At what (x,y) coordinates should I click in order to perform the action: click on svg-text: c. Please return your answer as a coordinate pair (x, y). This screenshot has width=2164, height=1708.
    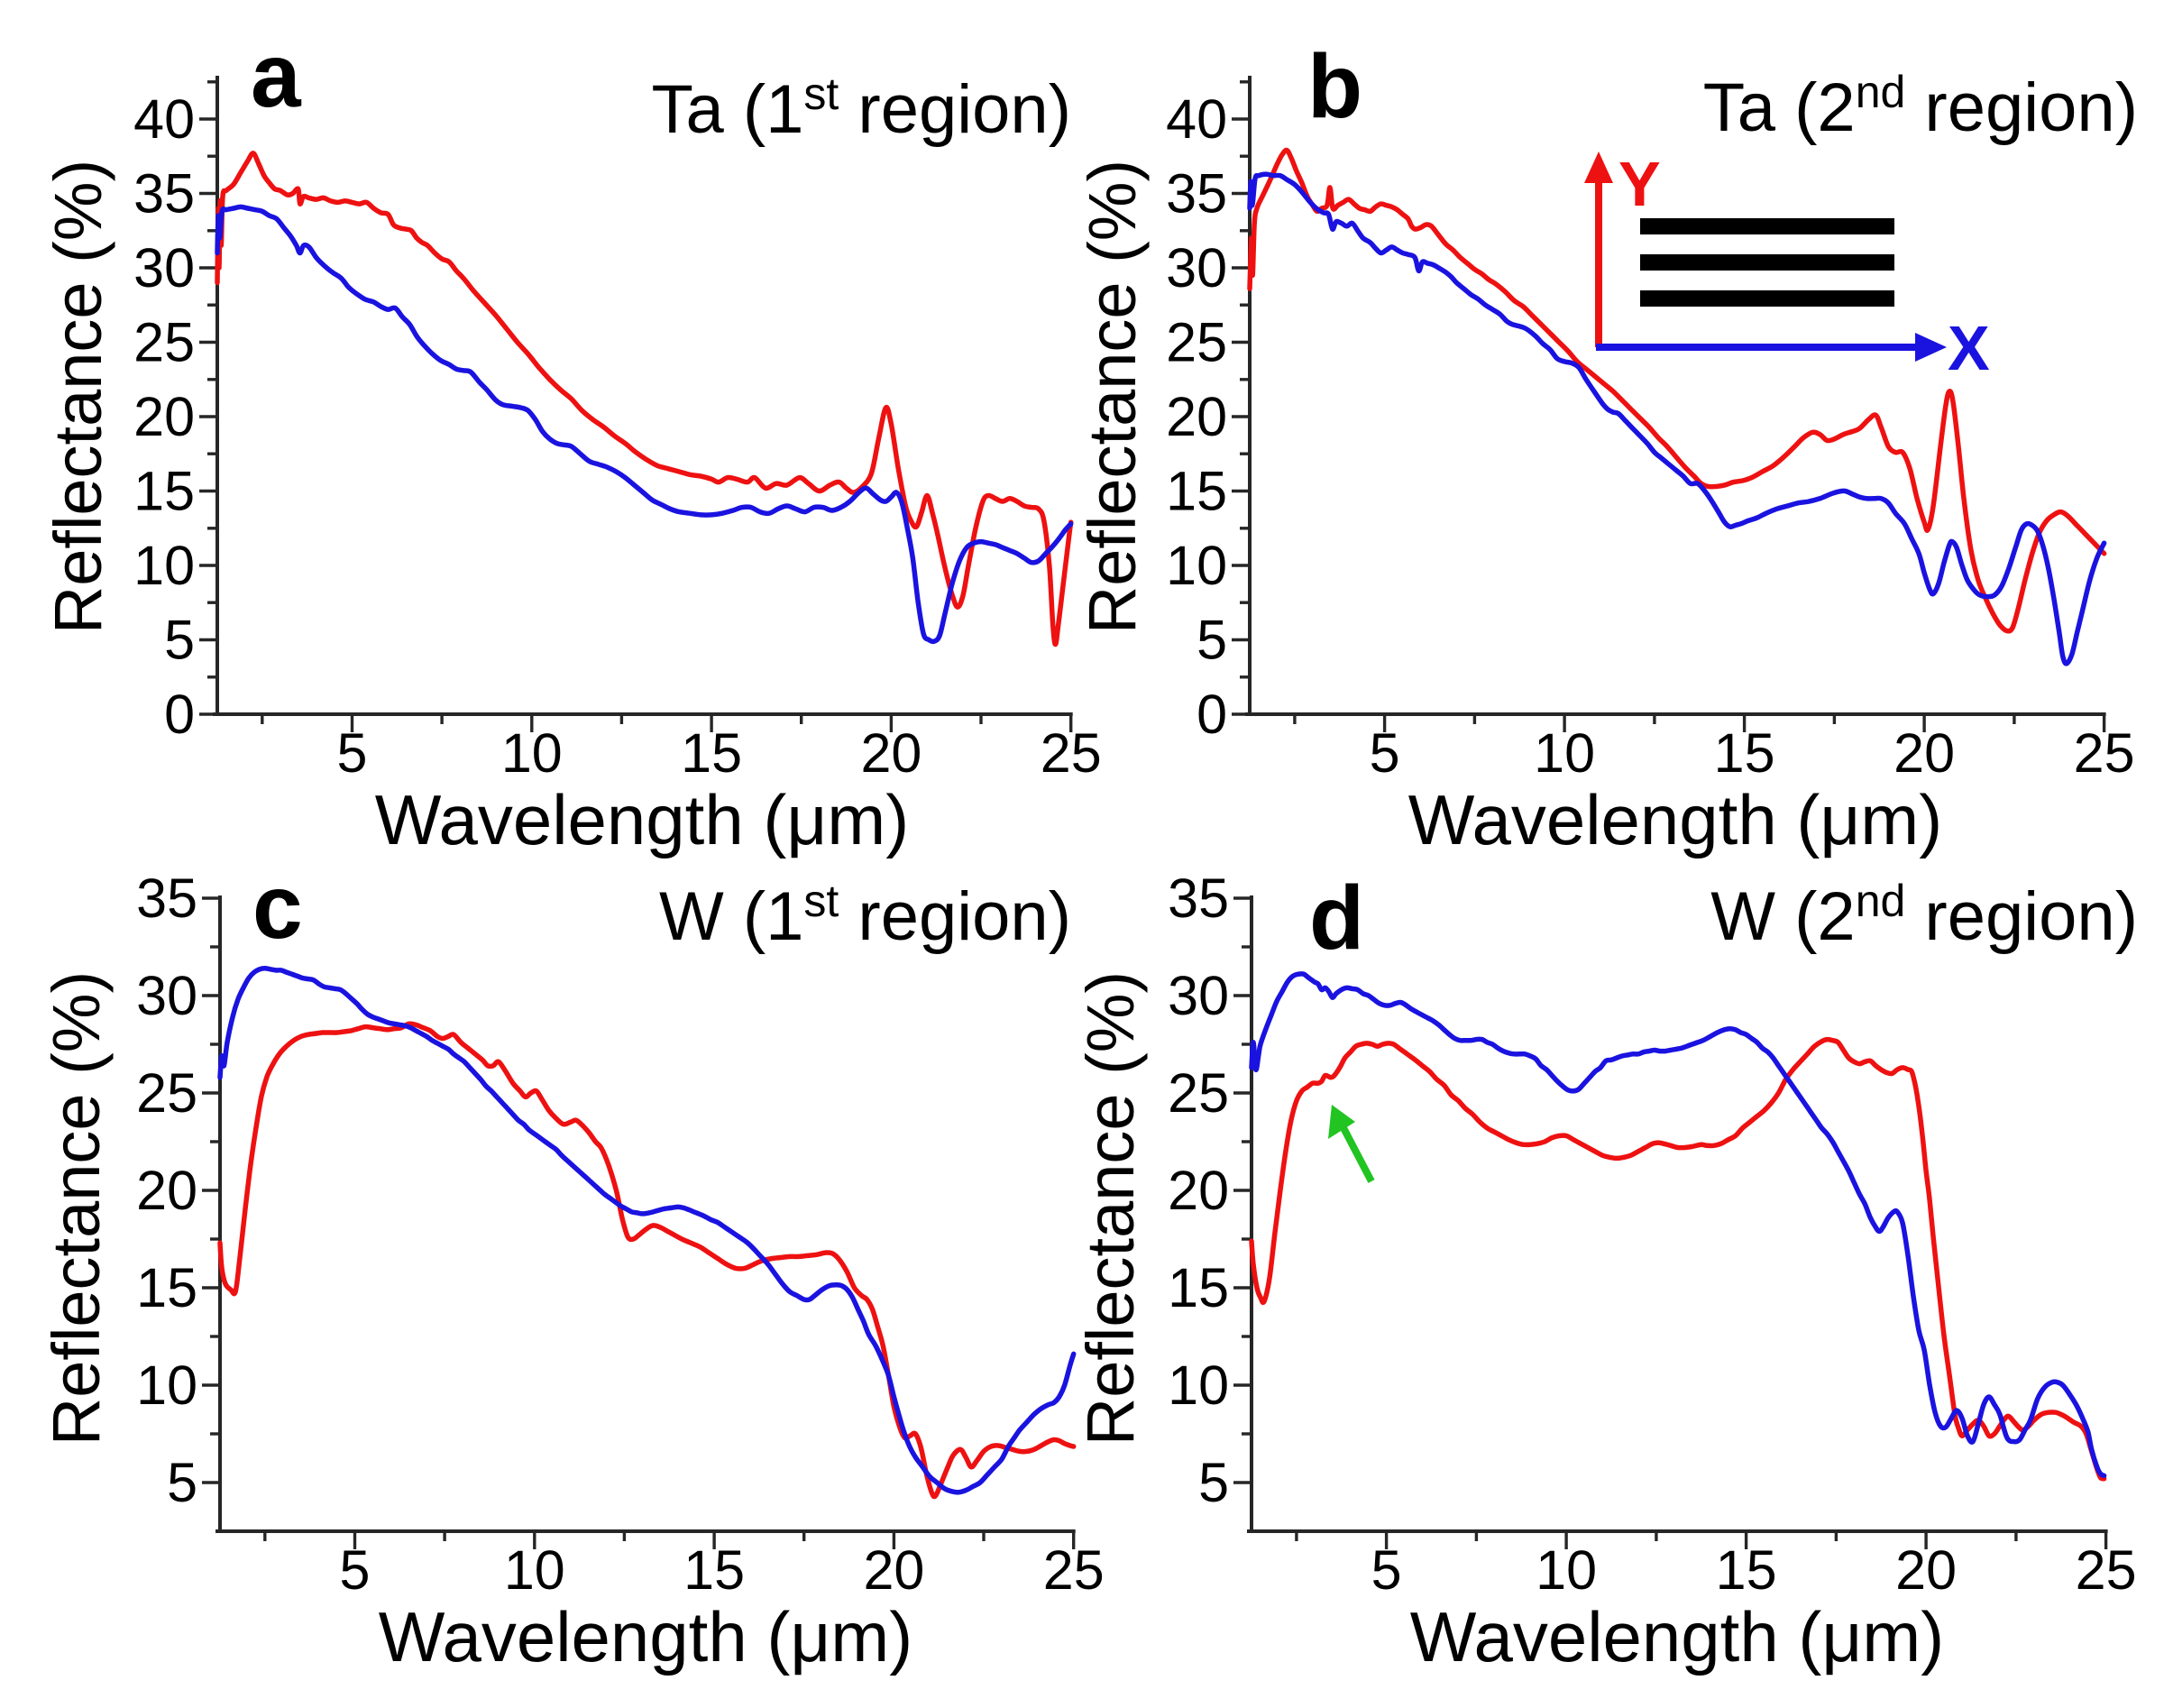
    Looking at the image, I should click on (277, 907).